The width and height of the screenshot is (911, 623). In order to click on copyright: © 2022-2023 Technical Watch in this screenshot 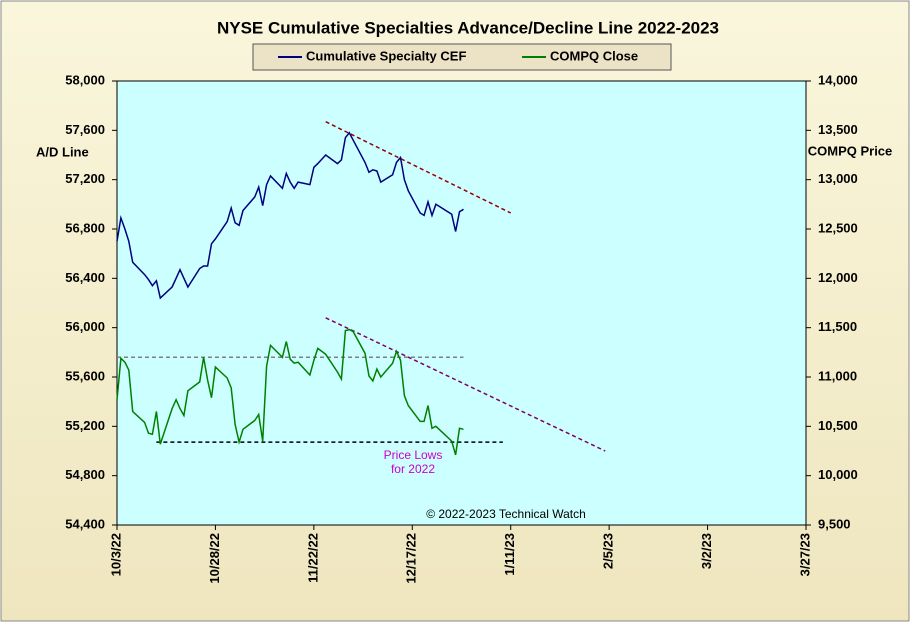, I will do `click(506, 514)`.